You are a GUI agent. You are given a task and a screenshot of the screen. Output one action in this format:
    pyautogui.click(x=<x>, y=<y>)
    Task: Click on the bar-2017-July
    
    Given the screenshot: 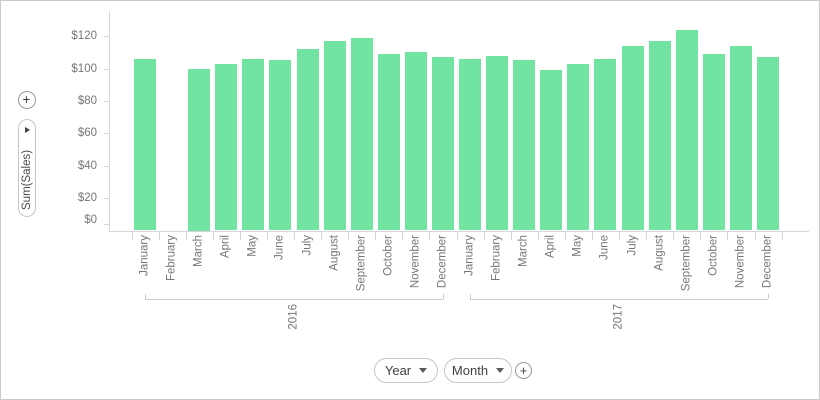 What is the action you would take?
    pyautogui.click(x=632, y=138)
    